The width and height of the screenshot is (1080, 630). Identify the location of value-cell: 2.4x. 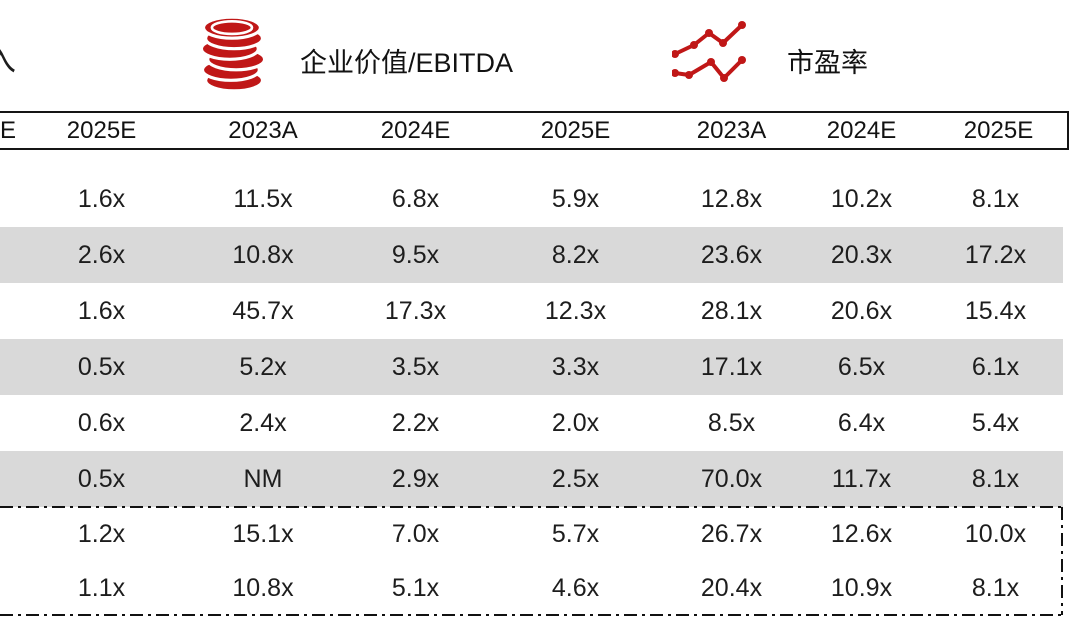
(263, 423).